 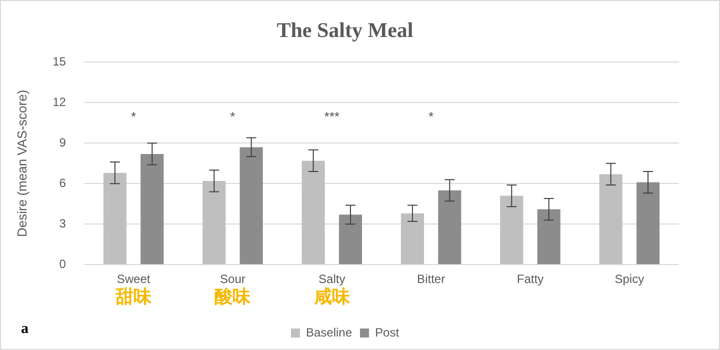 What do you see at coordinates (62, 142) in the screenshot?
I see `y-tick-label: 9` at bounding box center [62, 142].